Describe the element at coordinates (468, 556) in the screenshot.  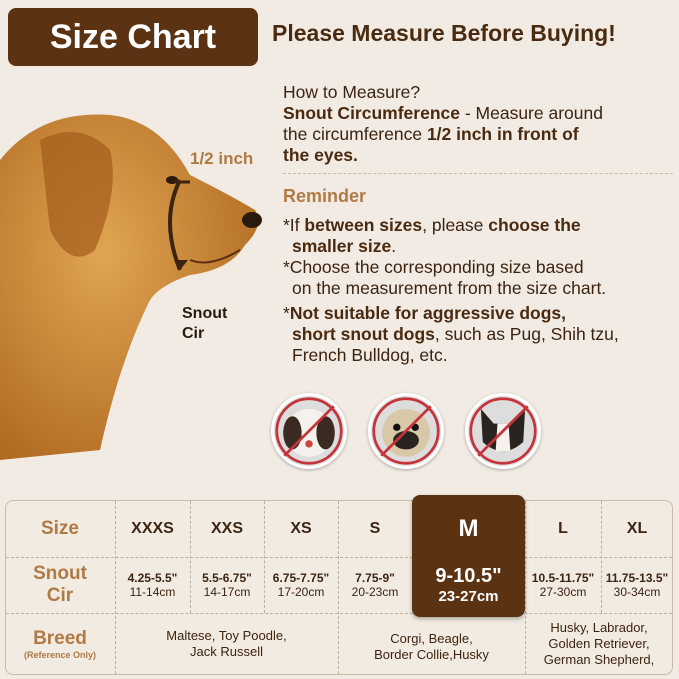
I see `highlighted-size-box` at that location.